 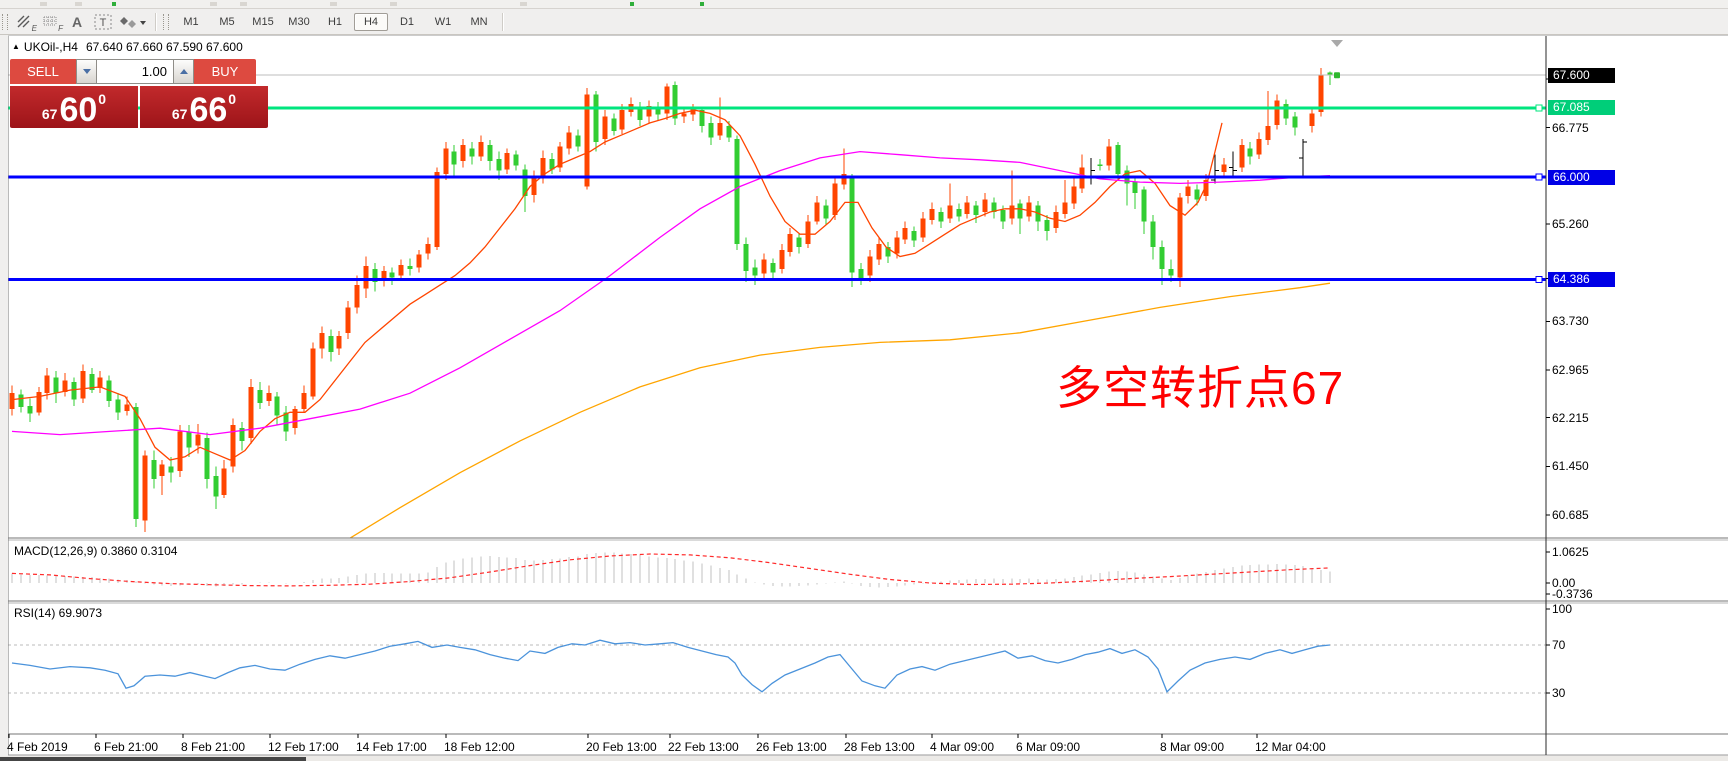 What do you see at coordinates (58, 613) in the screenshot?
I see `rsi-indicator-label: RSI(14) 69.9073` at bounding box center [58, 613].